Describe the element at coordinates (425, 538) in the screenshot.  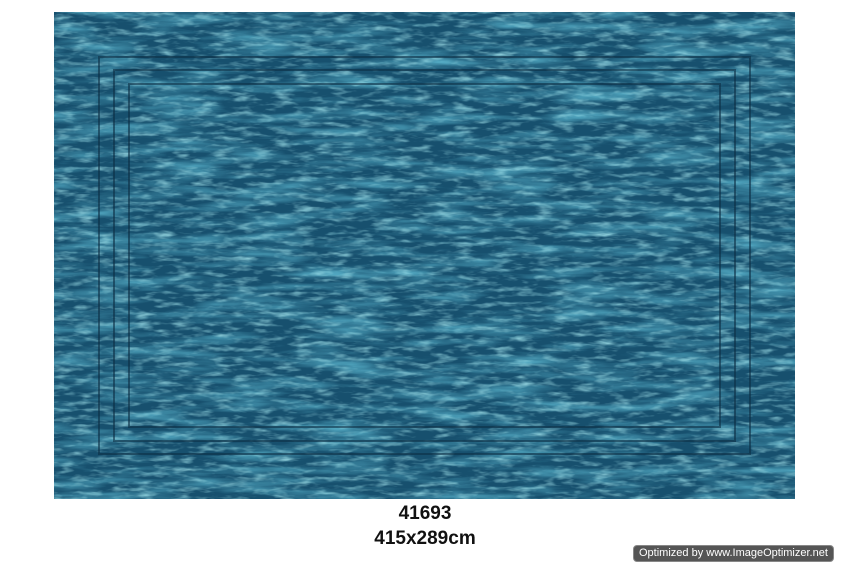
I see `product-size: 415x289cm` at that location.